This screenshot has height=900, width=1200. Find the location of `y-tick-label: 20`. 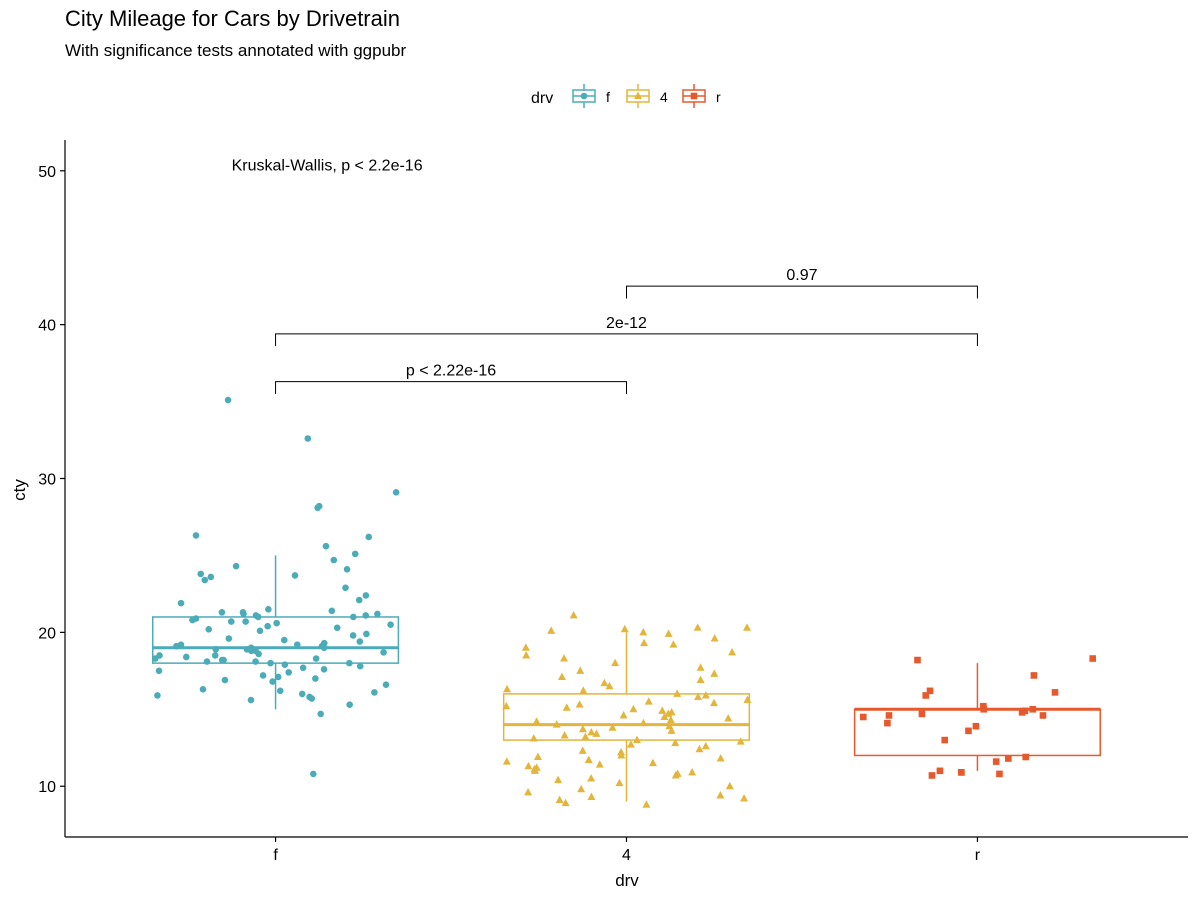

y-tick-label: 20 is located at coordinates (47, 633).